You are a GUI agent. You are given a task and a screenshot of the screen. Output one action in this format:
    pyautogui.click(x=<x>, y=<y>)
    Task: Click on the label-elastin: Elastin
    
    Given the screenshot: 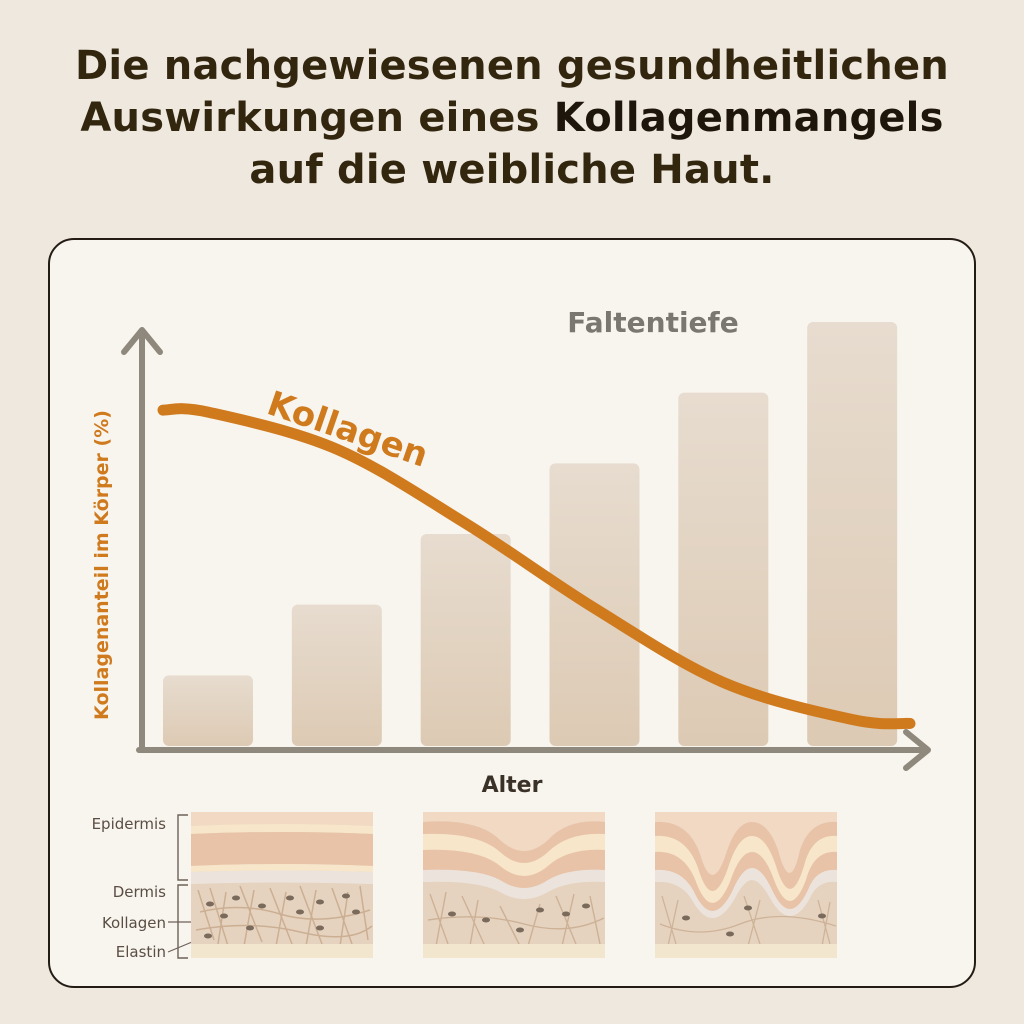 What is the action you would take?
    pyautogui.click(x=141, y=952)
    